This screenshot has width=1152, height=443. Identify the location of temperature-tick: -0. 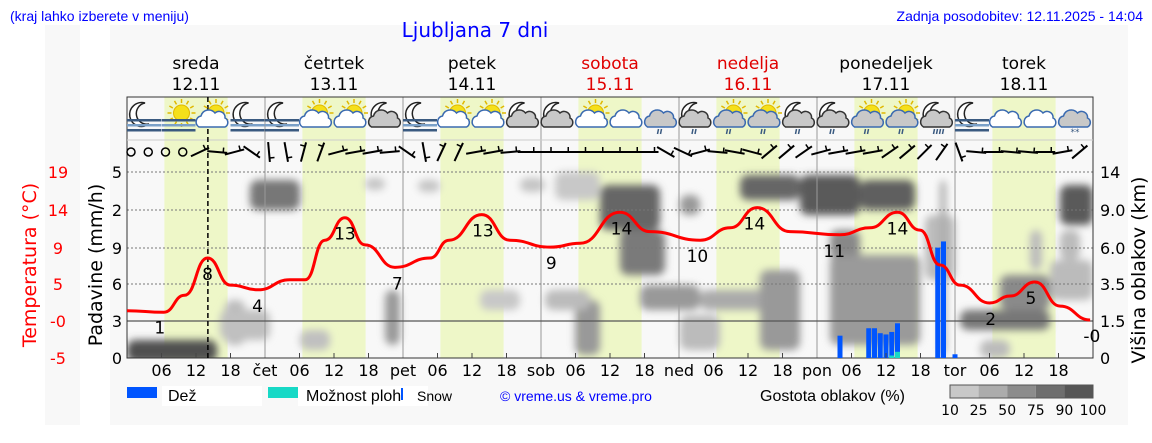
(58, 321).